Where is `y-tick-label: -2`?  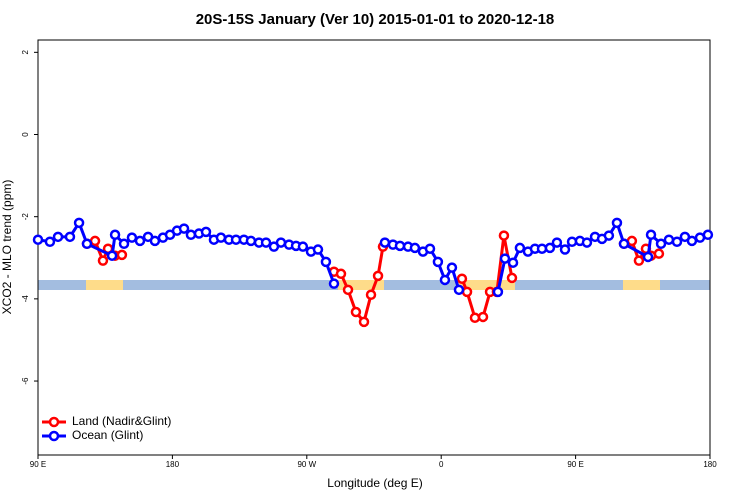 y-tick-label: -2 is located at coordinates (25, 217).